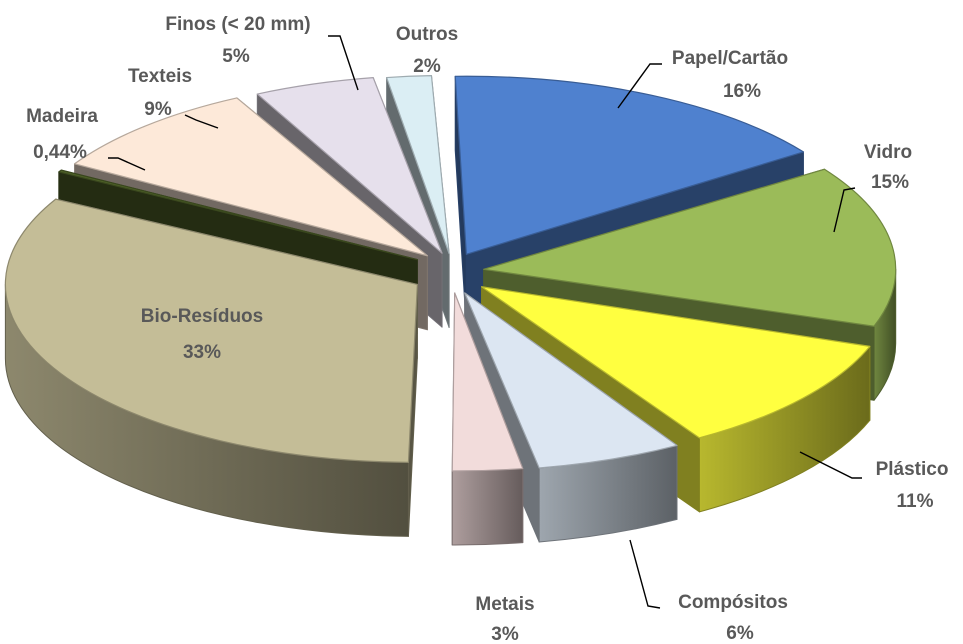 This screenshot has height=644, width=963. I want to click on leader-line-vidro, so click(844, 210).